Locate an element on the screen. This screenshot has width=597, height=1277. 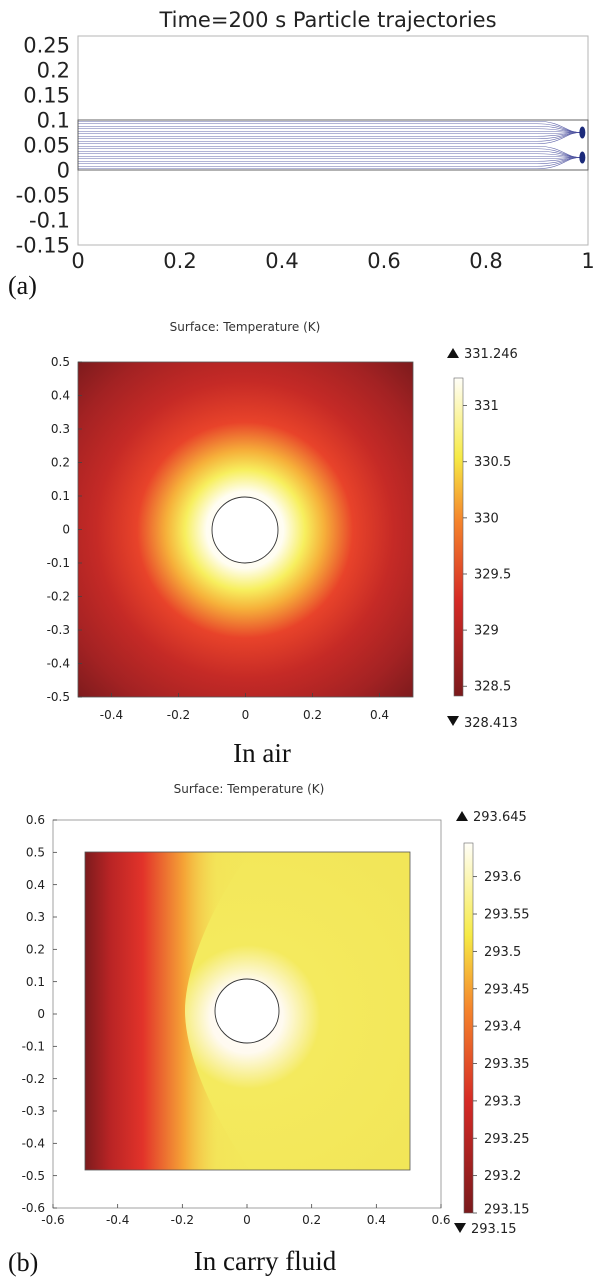
colorbar-tick-label: 293.45 is located at coordinates (507, 989).